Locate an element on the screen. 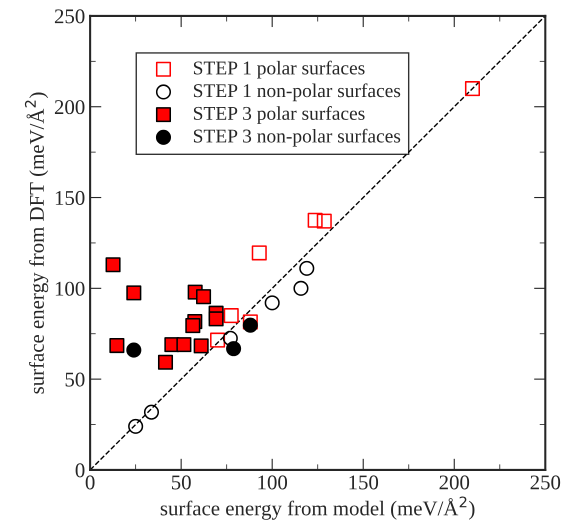 The image size is (574, 531). x-tick-label: 150 is located at coordinates (363, 482).